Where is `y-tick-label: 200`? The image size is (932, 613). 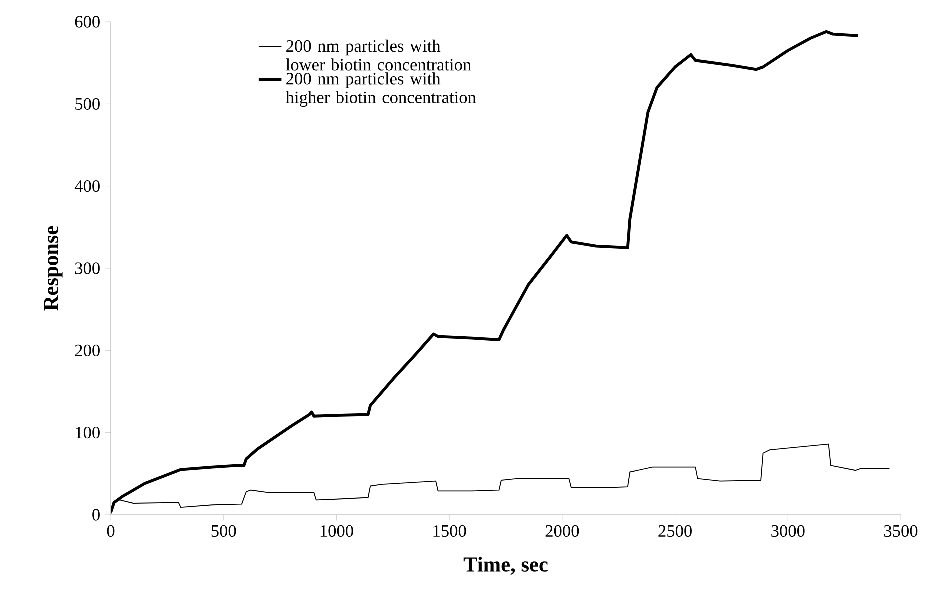
y-tick-label: 200 is located at coordinates (87, 350).